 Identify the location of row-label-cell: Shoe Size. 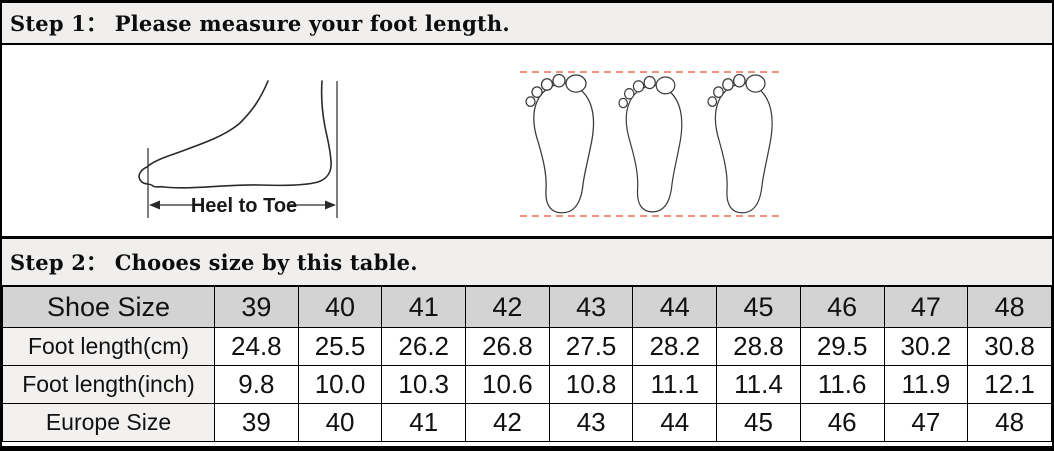
(108, 306).